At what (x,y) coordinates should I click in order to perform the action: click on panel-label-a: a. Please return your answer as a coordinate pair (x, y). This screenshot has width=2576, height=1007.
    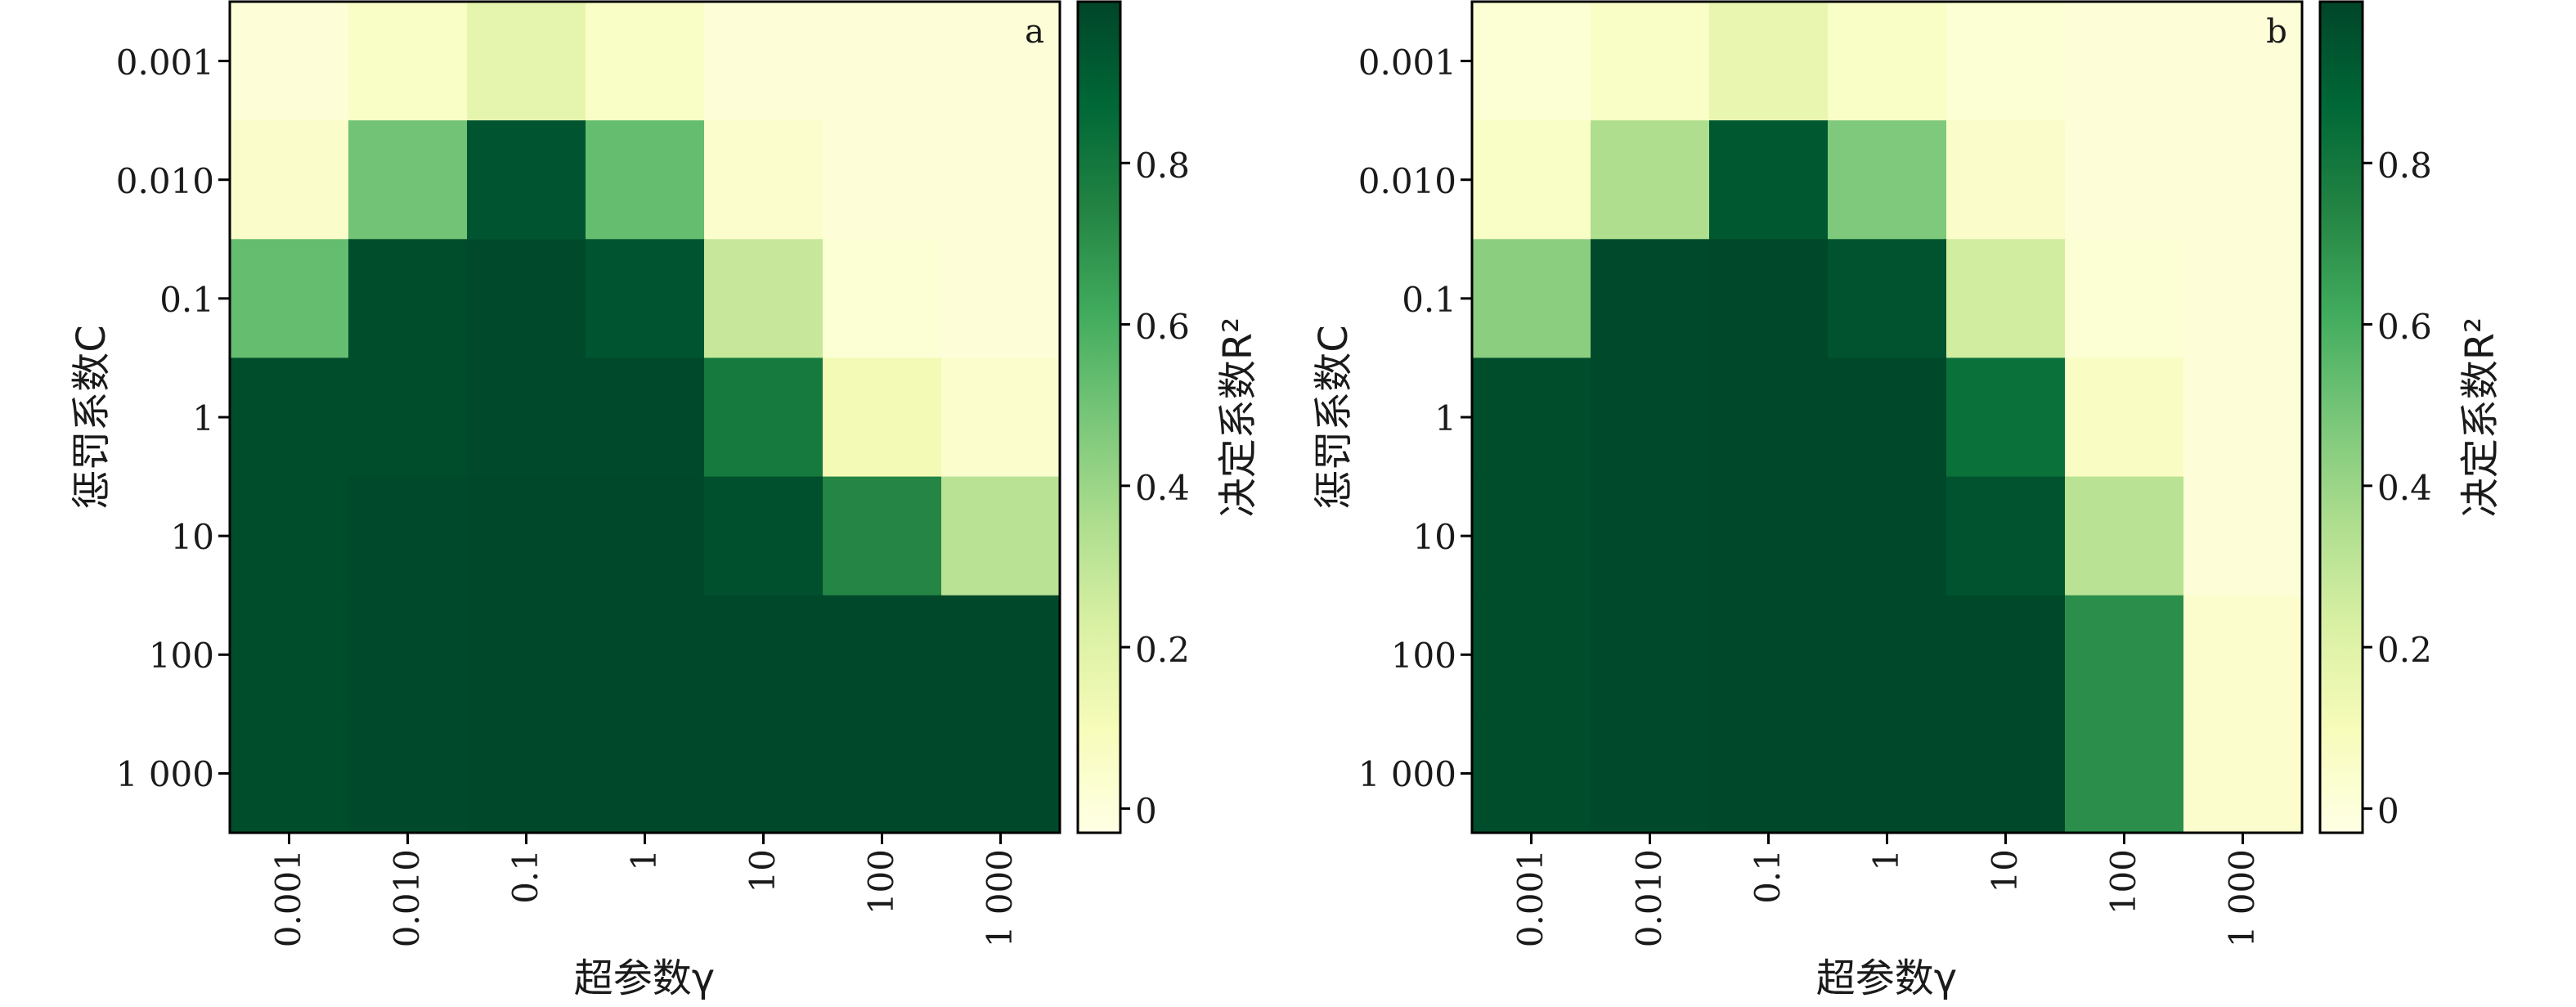
    Looking at the image, I should click on (1034, 32).